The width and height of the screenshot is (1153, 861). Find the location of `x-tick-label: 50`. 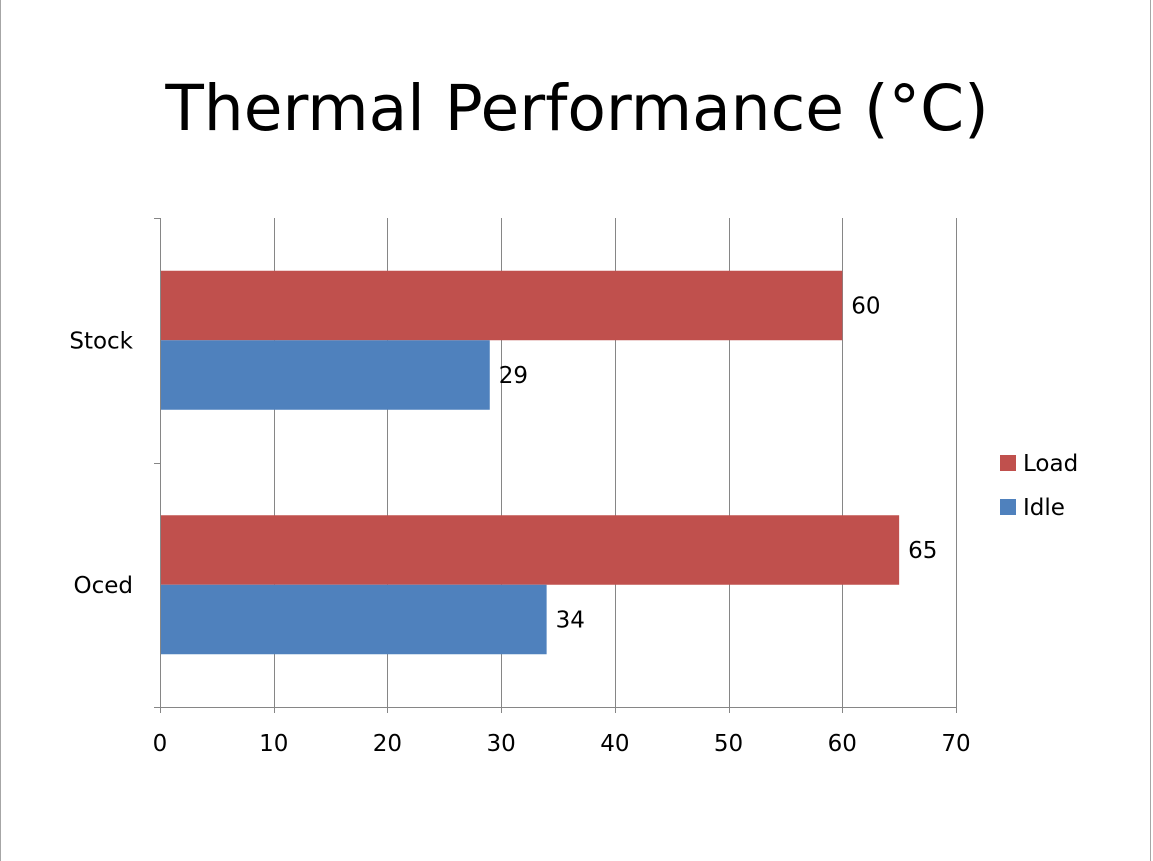

x-tick-label: 50 is located at coordinates (728, 744).